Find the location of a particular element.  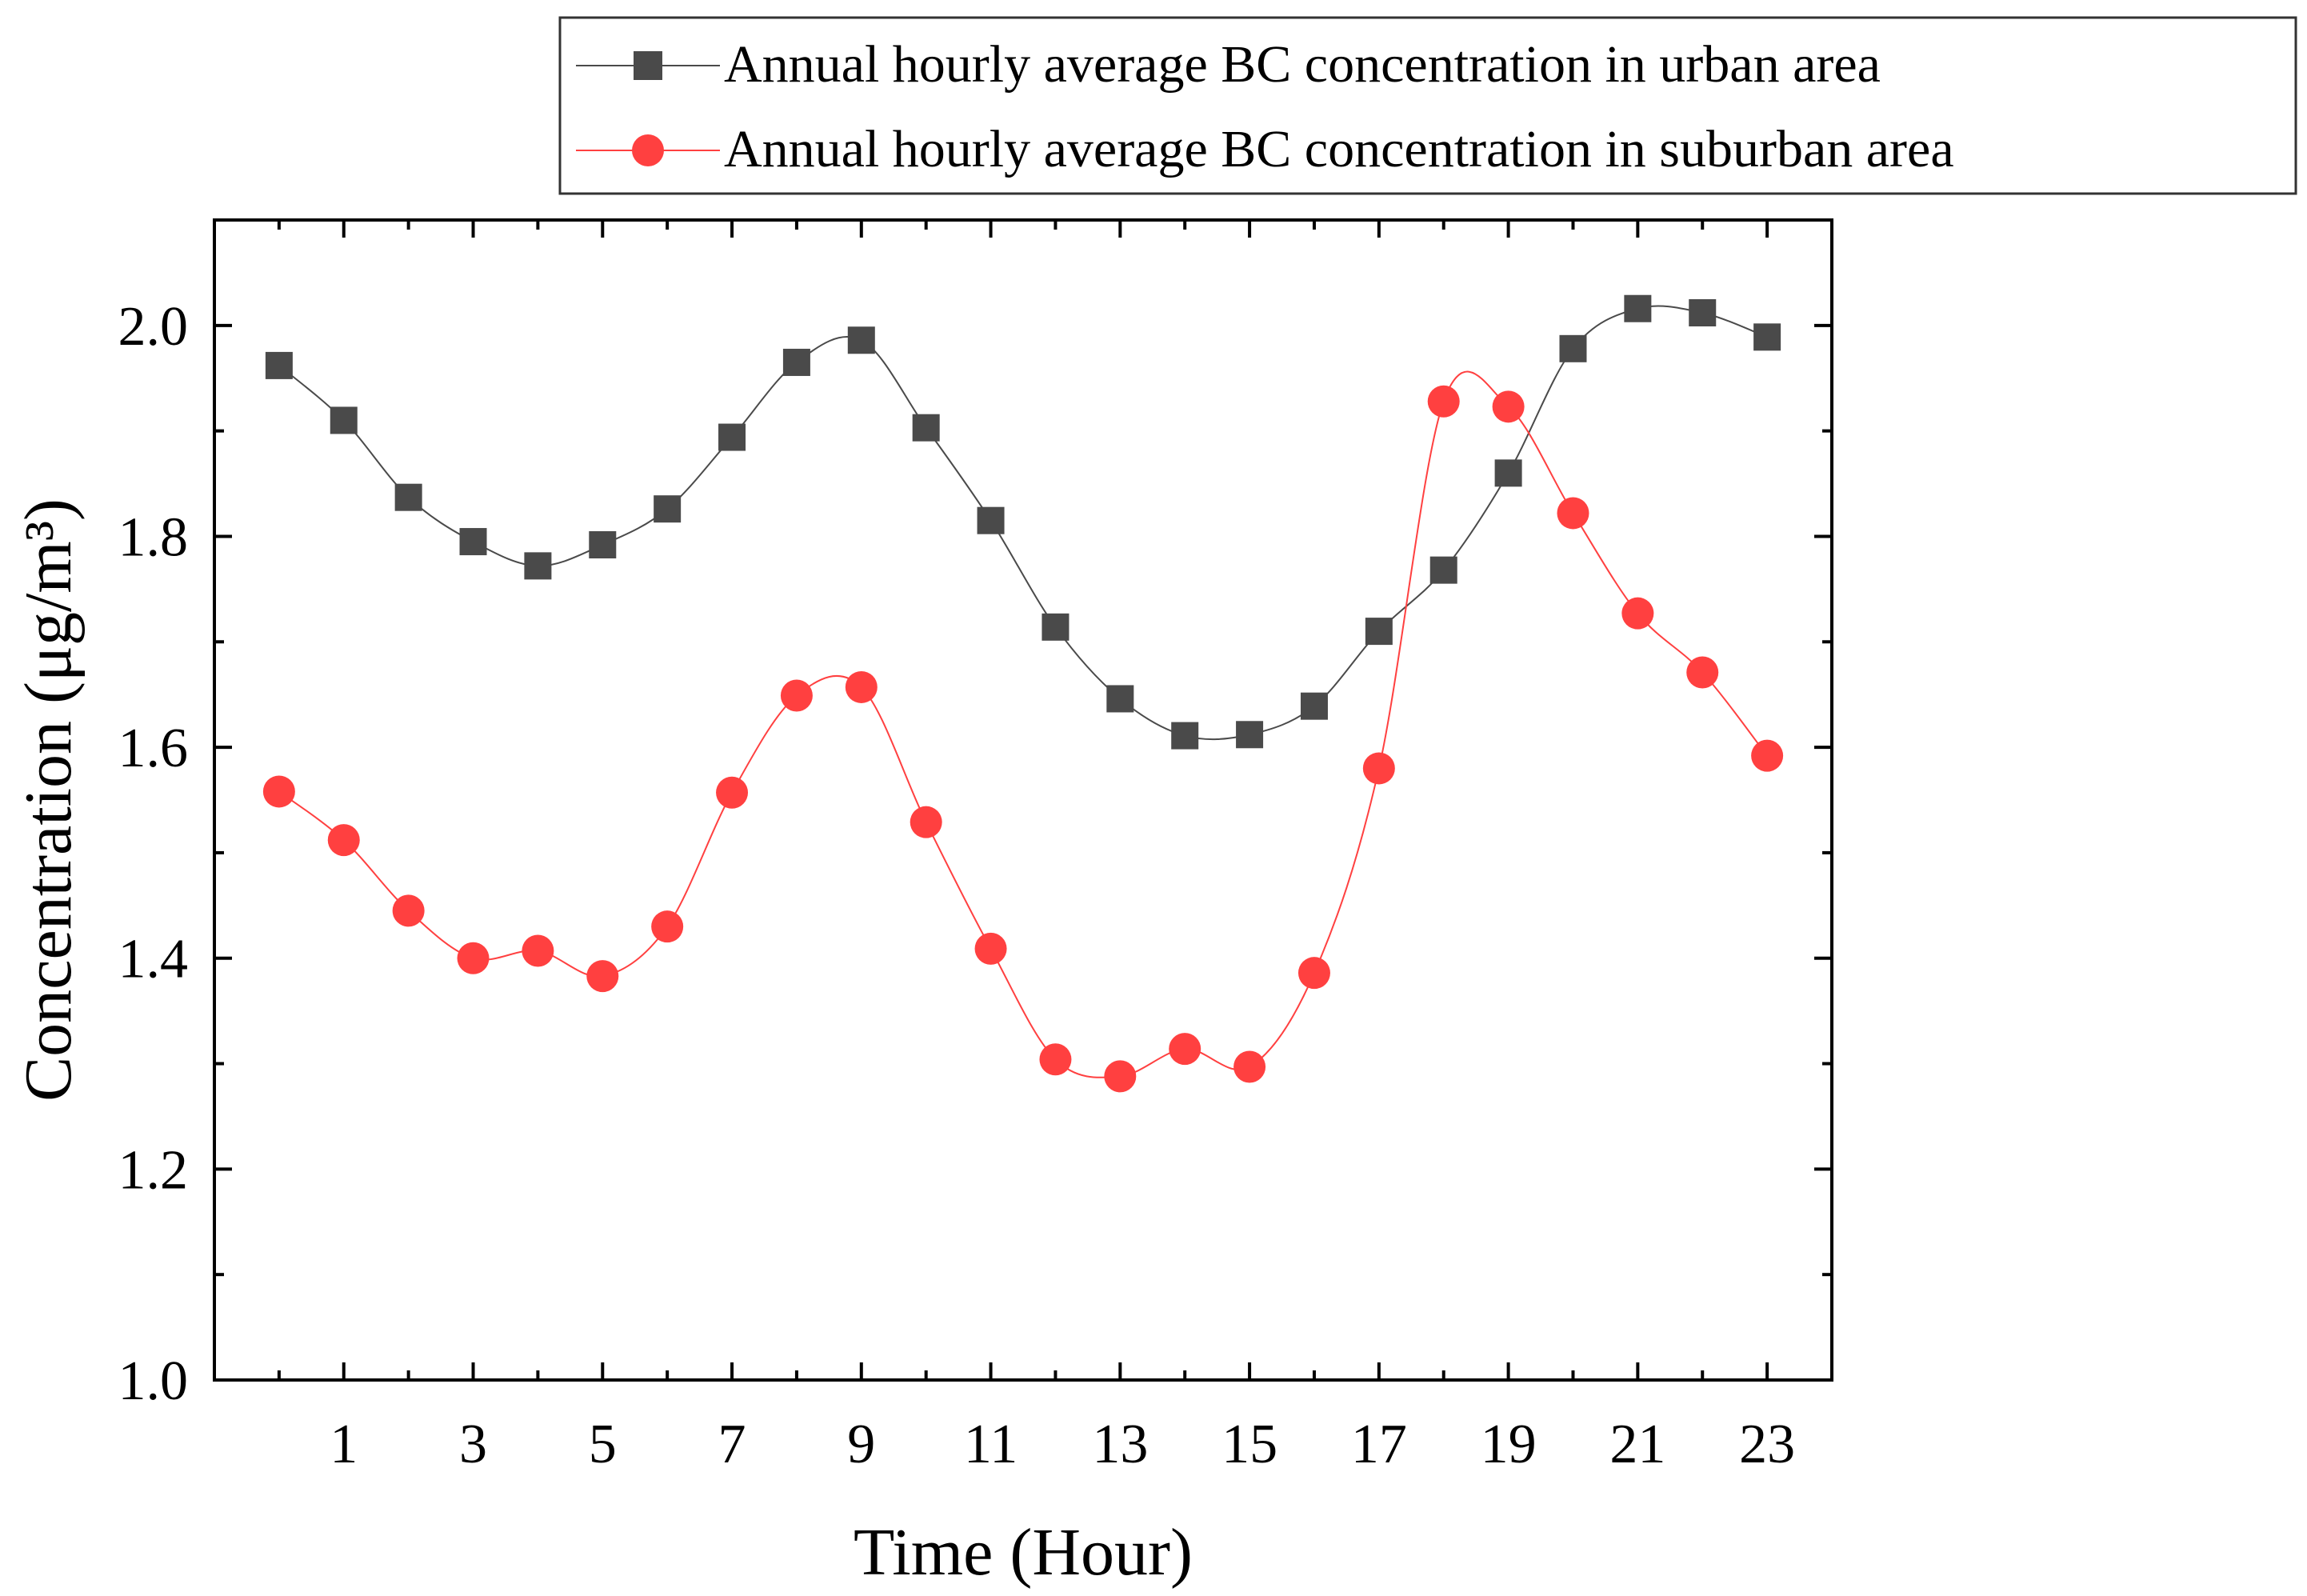

y-tick-label: 1.0 is located at coordinates (153, 1381).